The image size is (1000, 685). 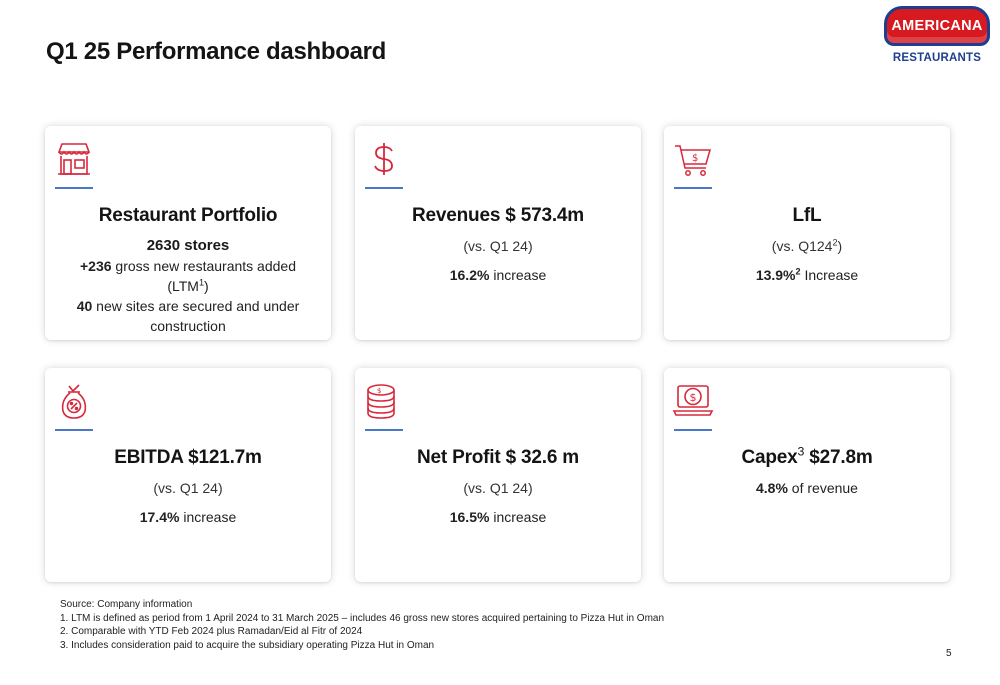 What do you see at coordinates (188, 245) in the screenshot?
I see `store-count: 2630 stores` at bounding box center [188, 245].